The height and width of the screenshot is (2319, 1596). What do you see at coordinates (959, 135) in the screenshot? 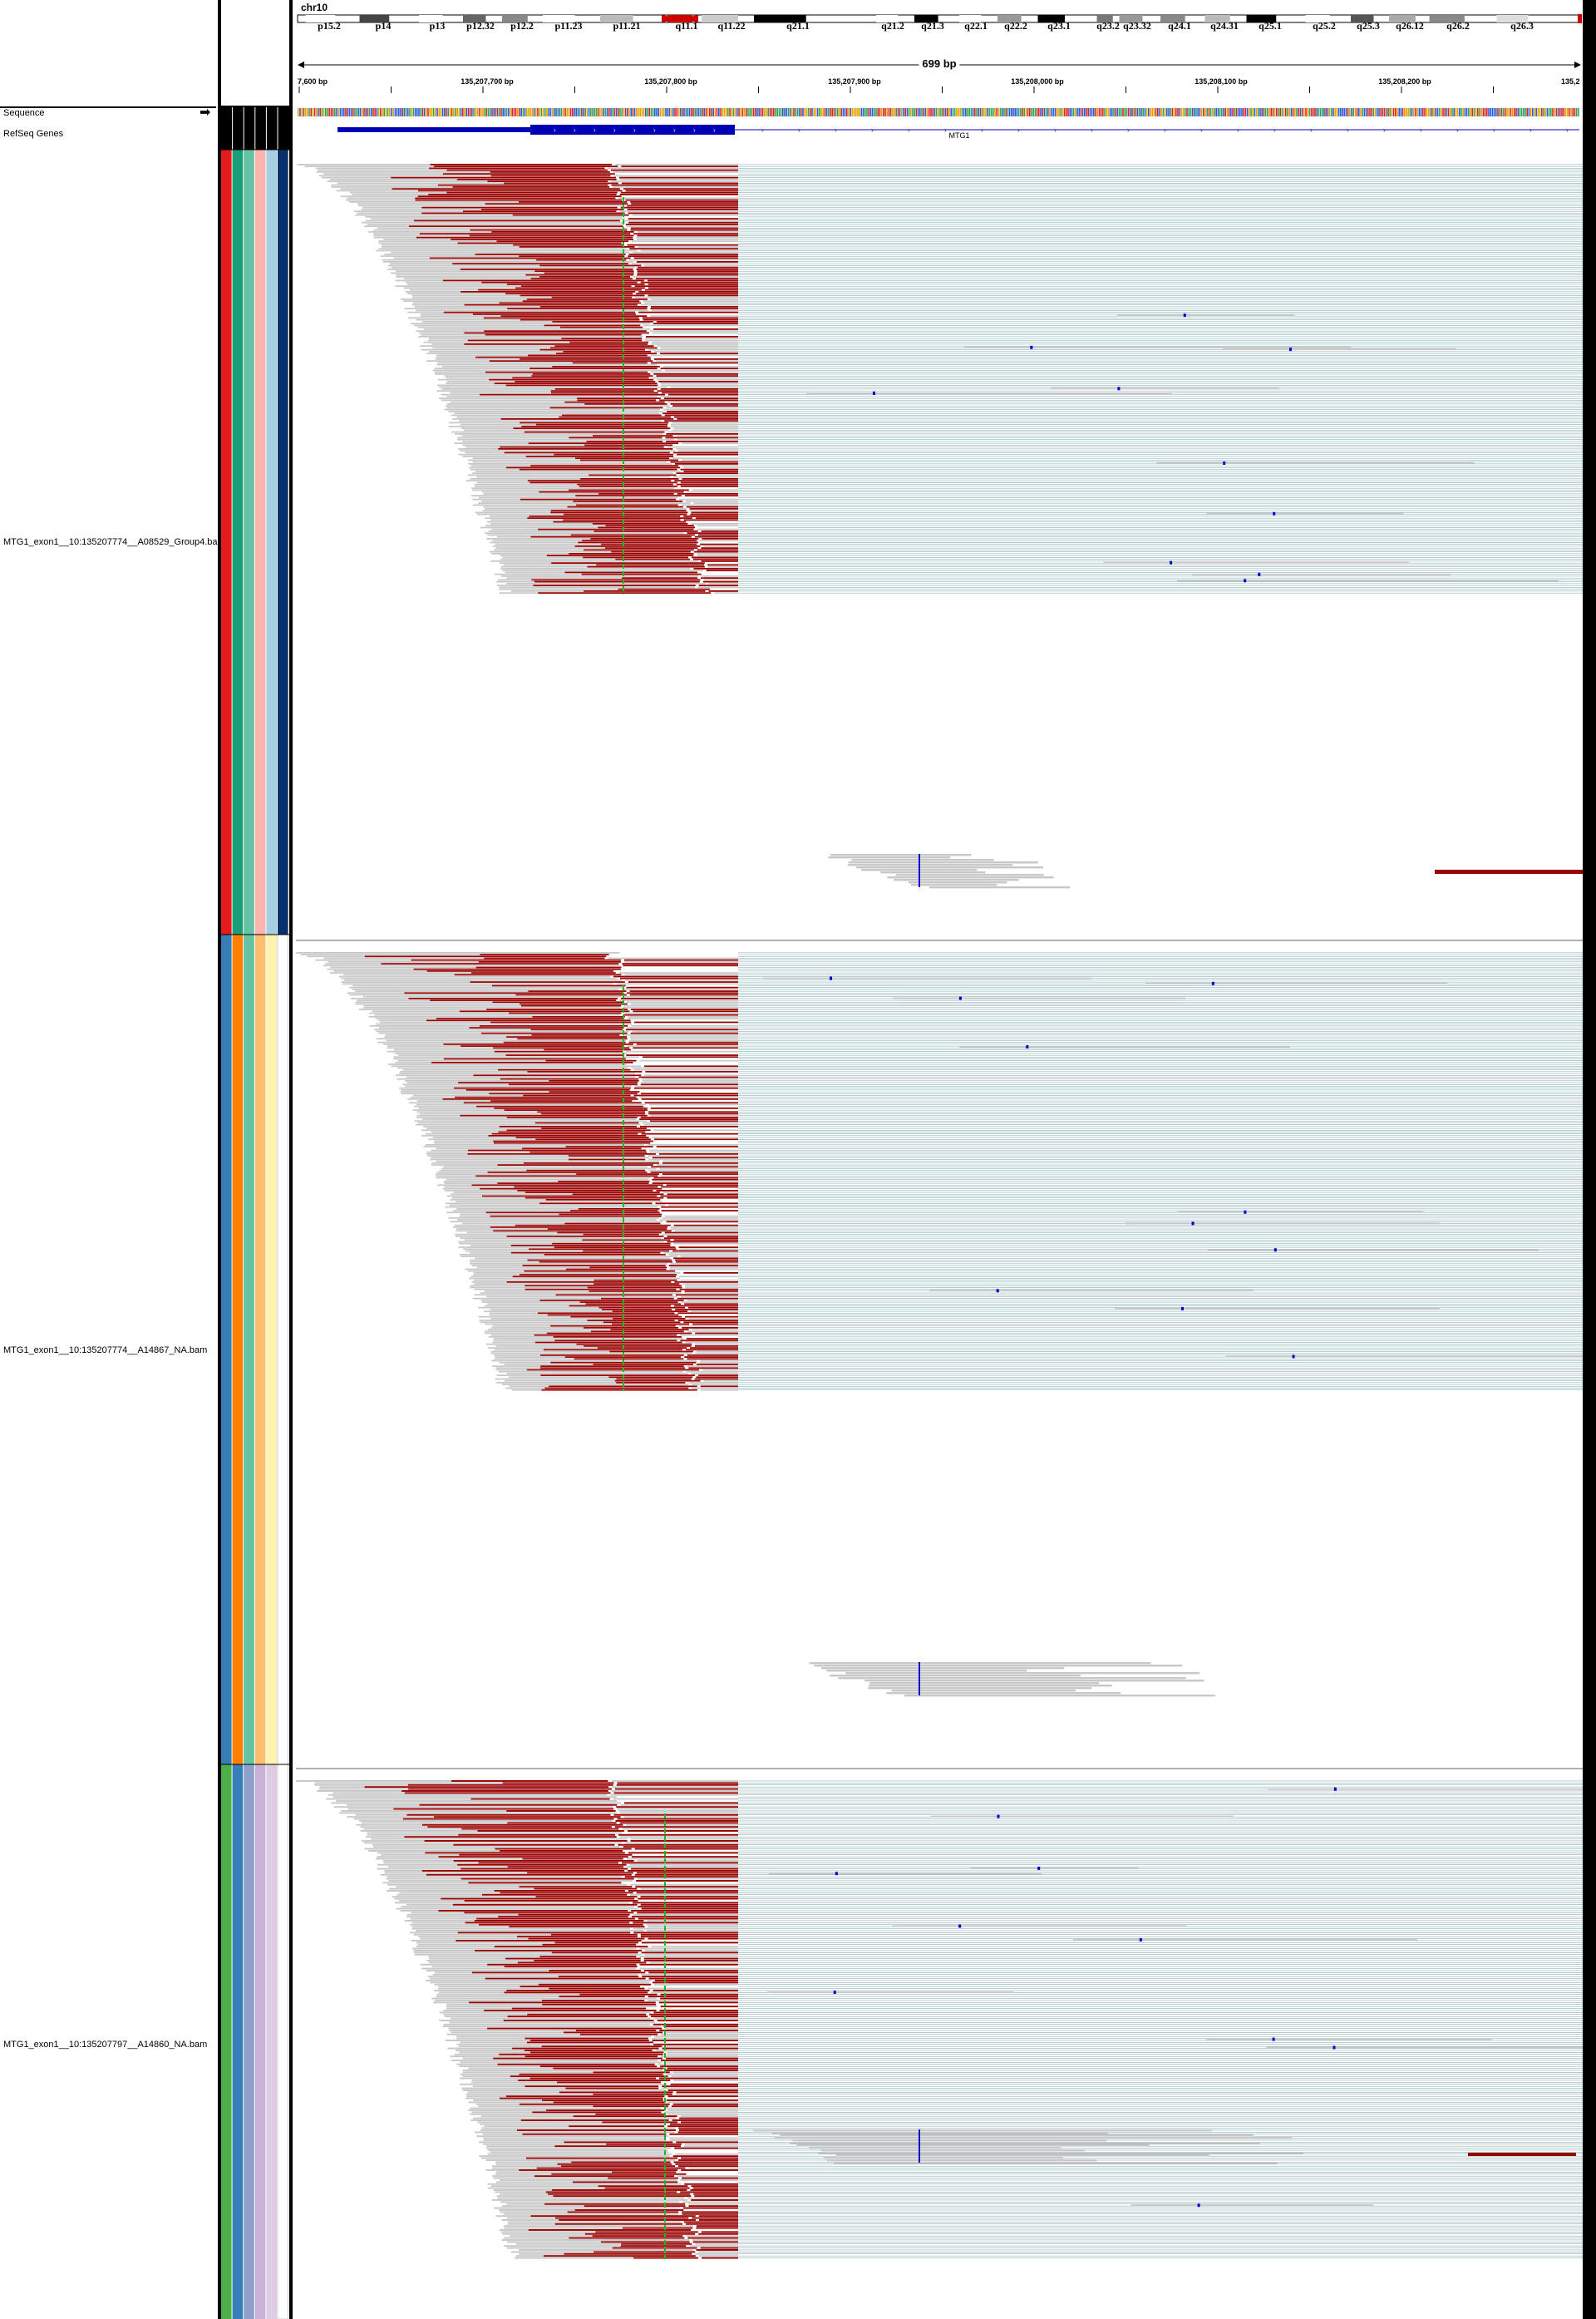
I see `gene-name-label: MTG1` at bounding box center [959, 135].